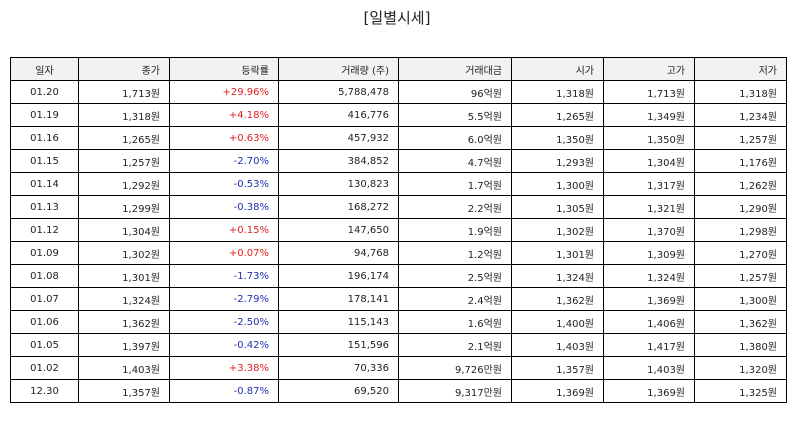  What do you see at coordinates (44, 69) in the screenshot?
I see `header-date: 일자` at bounding box center [44, 69].